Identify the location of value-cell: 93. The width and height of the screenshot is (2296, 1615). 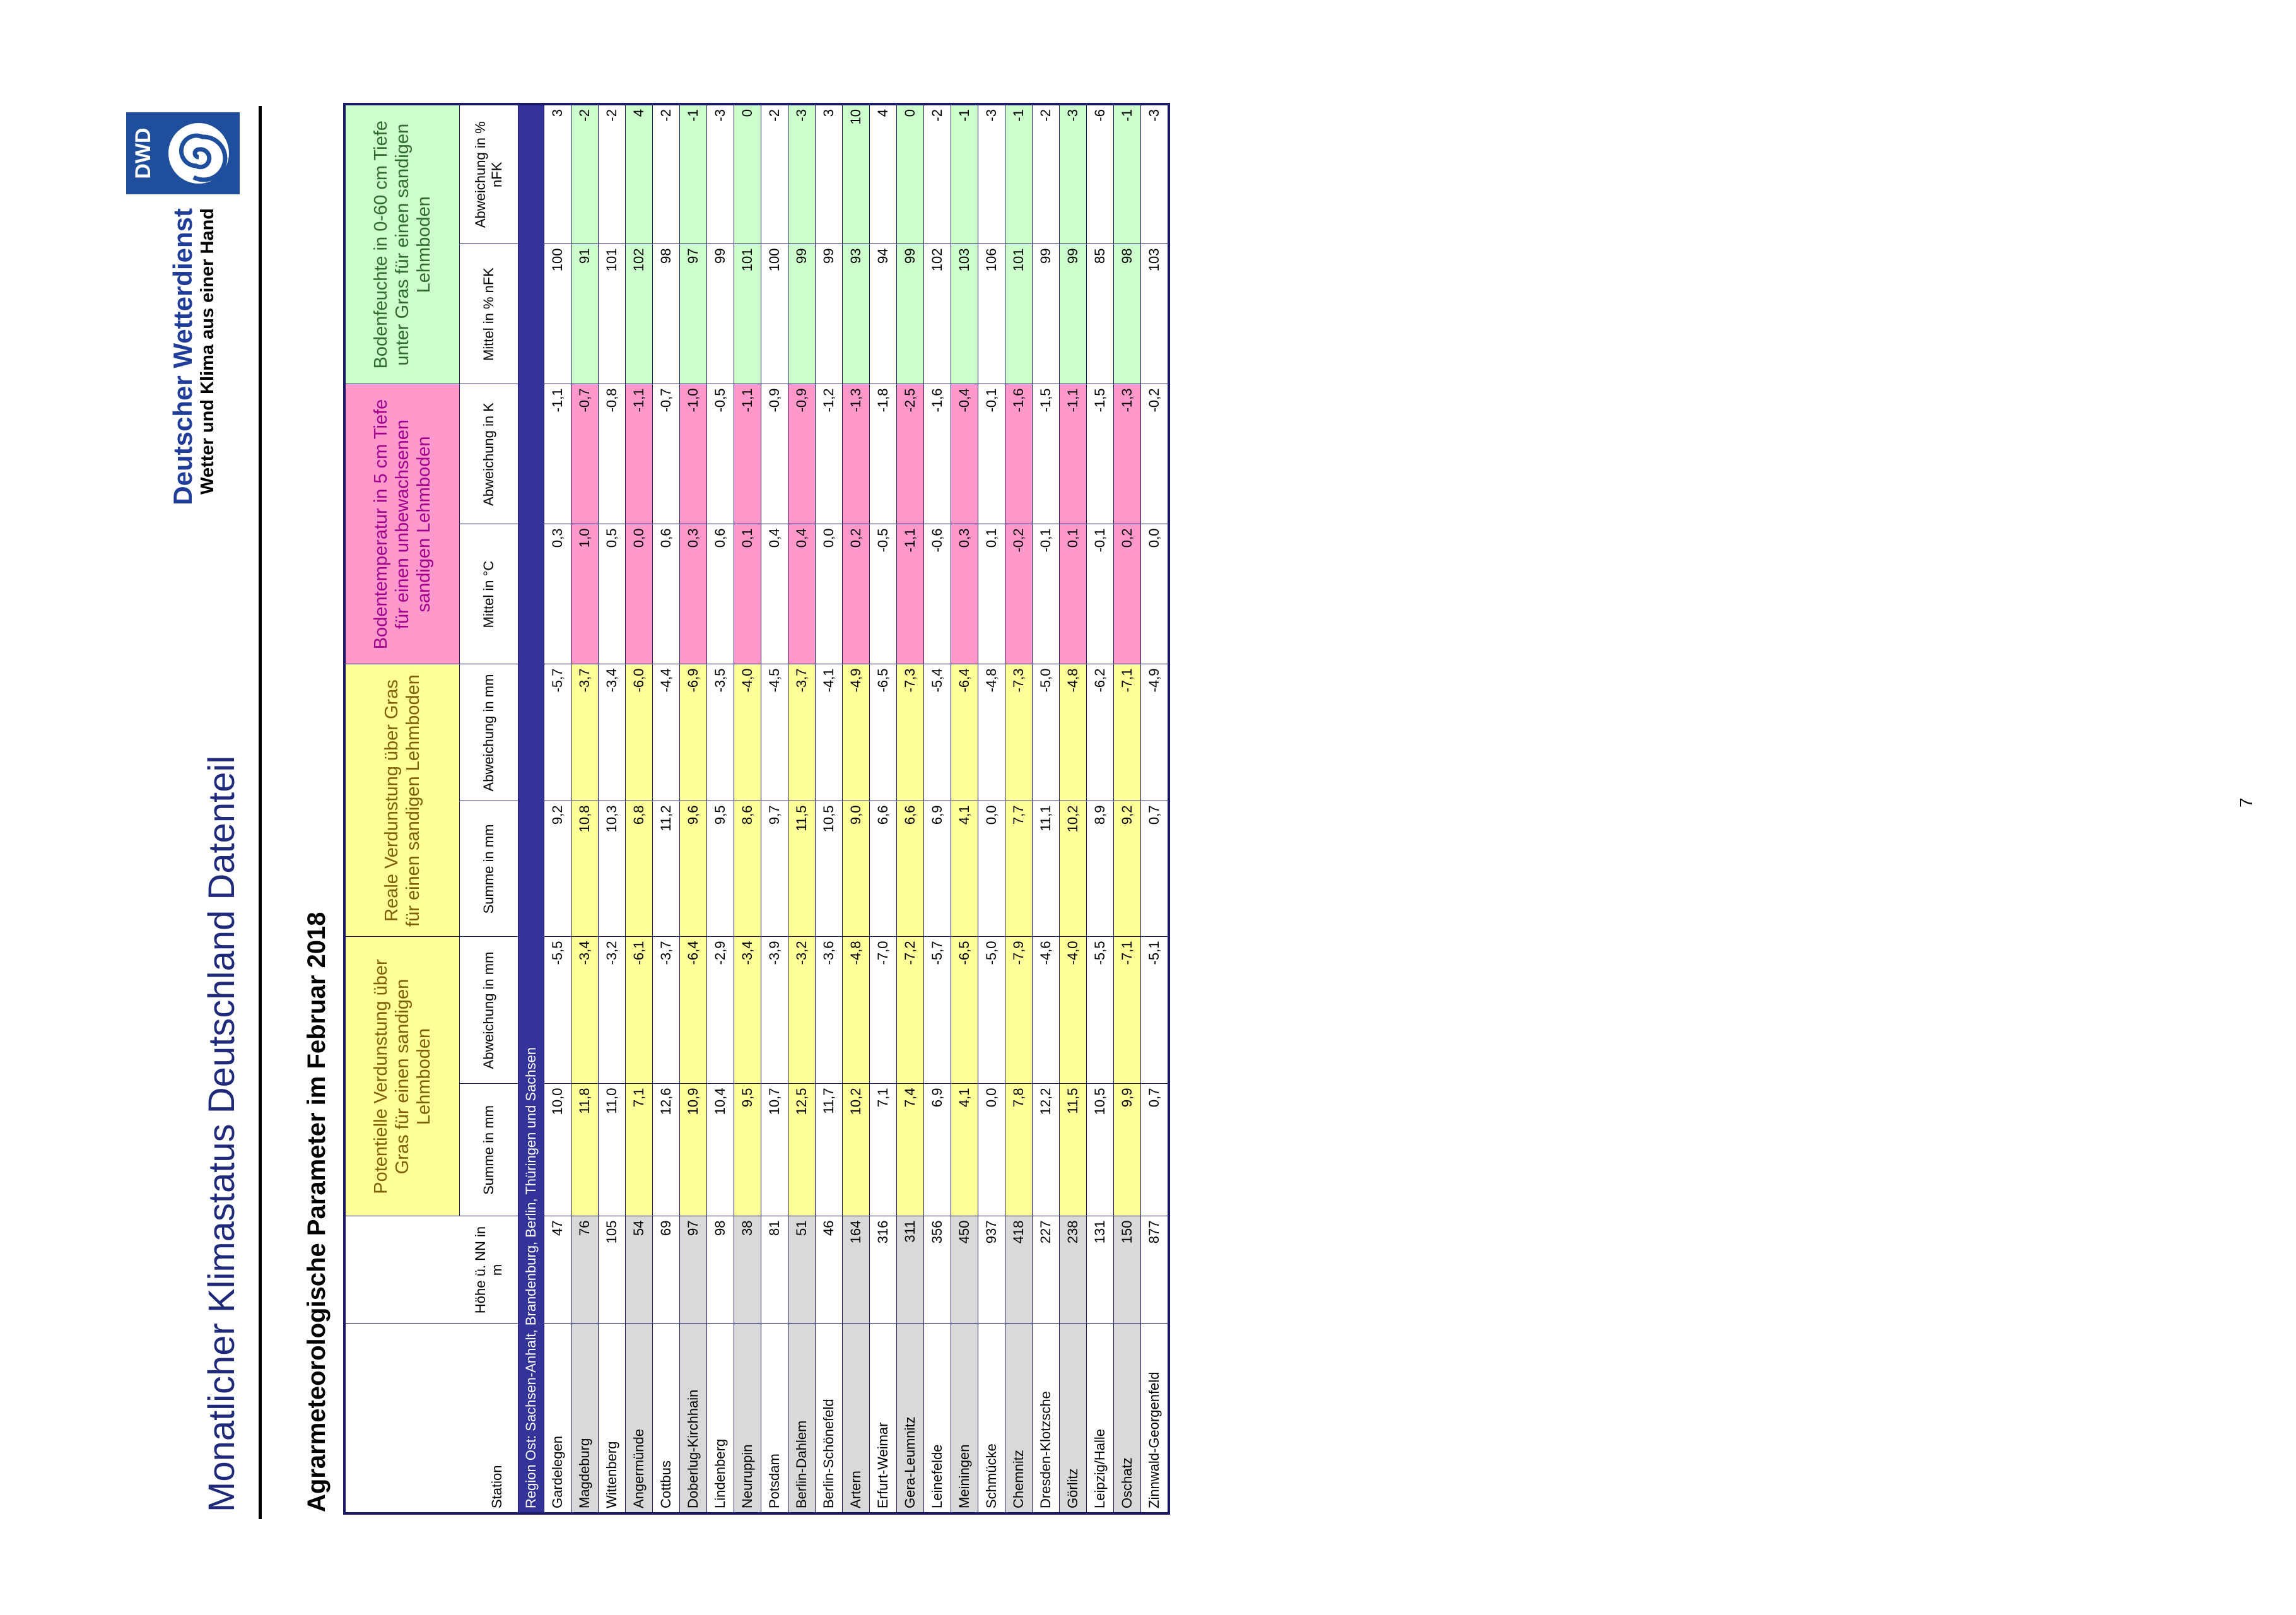
(856, 314).